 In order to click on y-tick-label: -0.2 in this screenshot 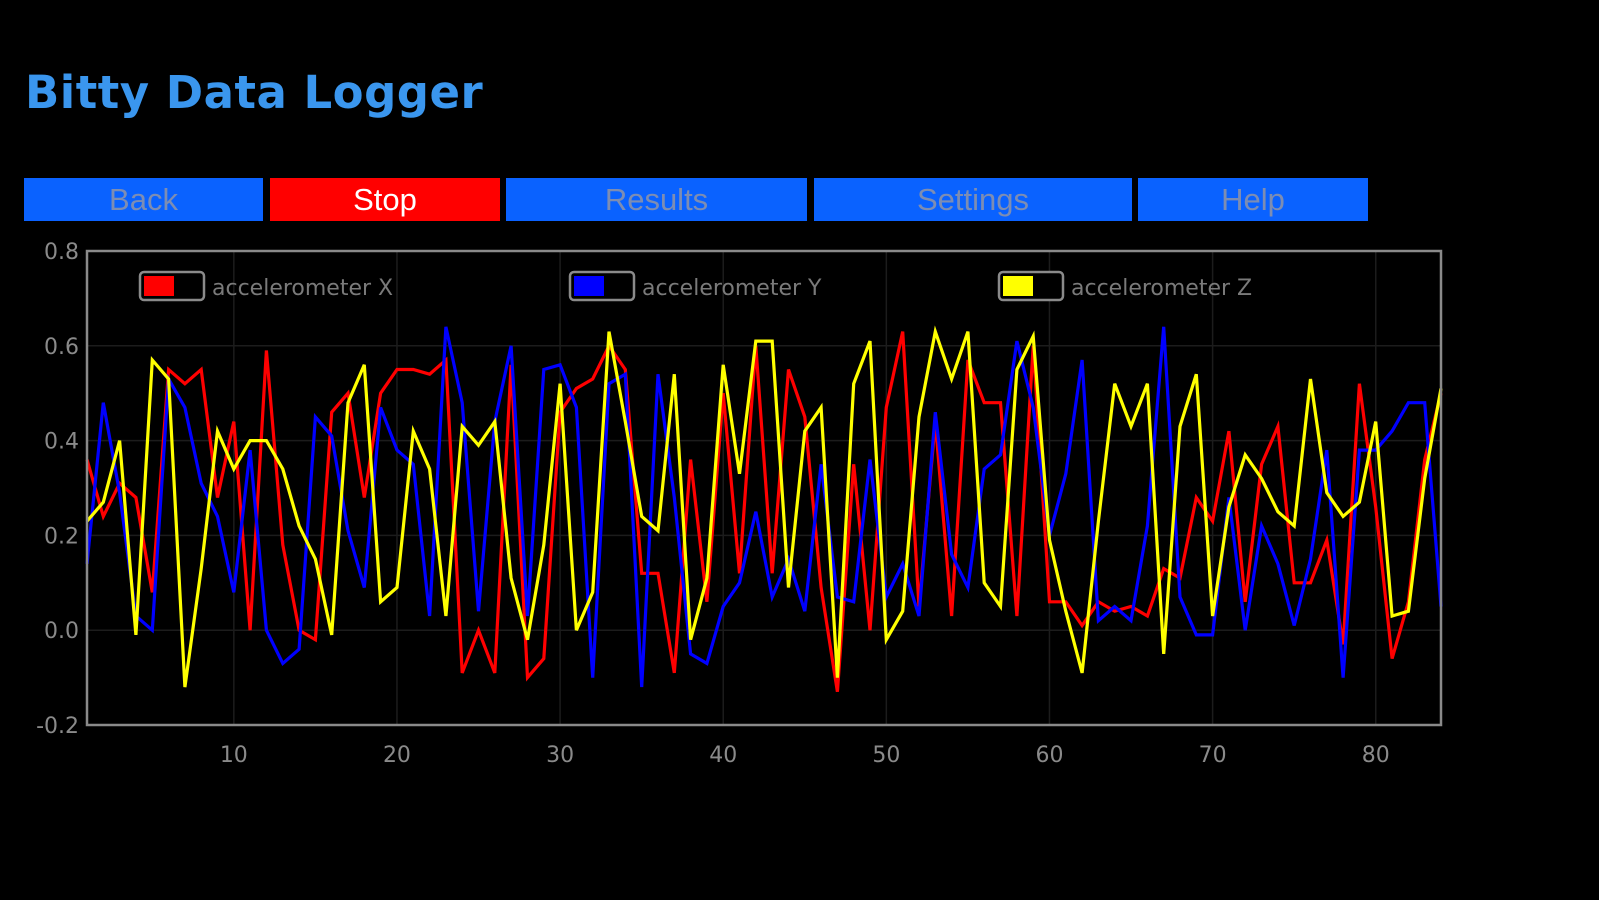, I will do `click(57, 726)`.